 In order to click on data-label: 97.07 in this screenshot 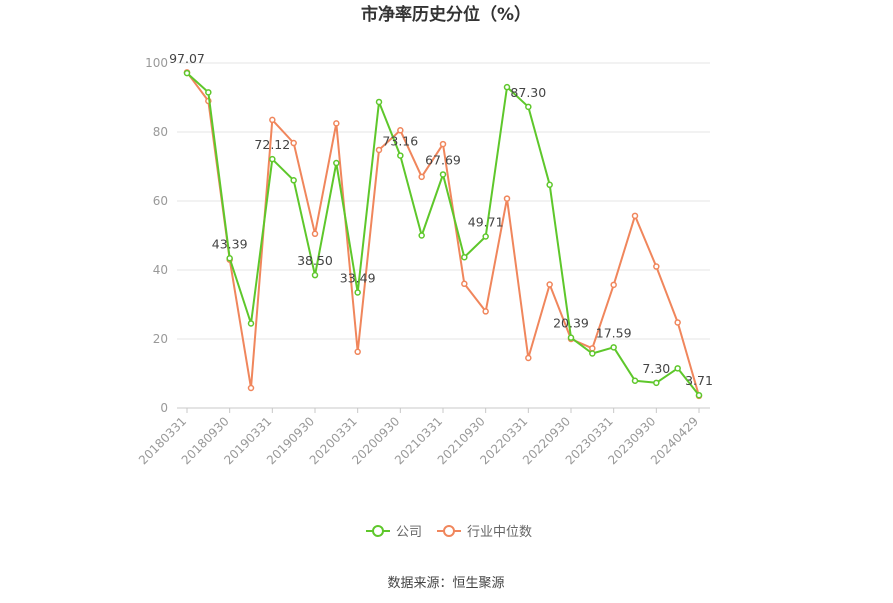, I will do `click(187, 58)`.